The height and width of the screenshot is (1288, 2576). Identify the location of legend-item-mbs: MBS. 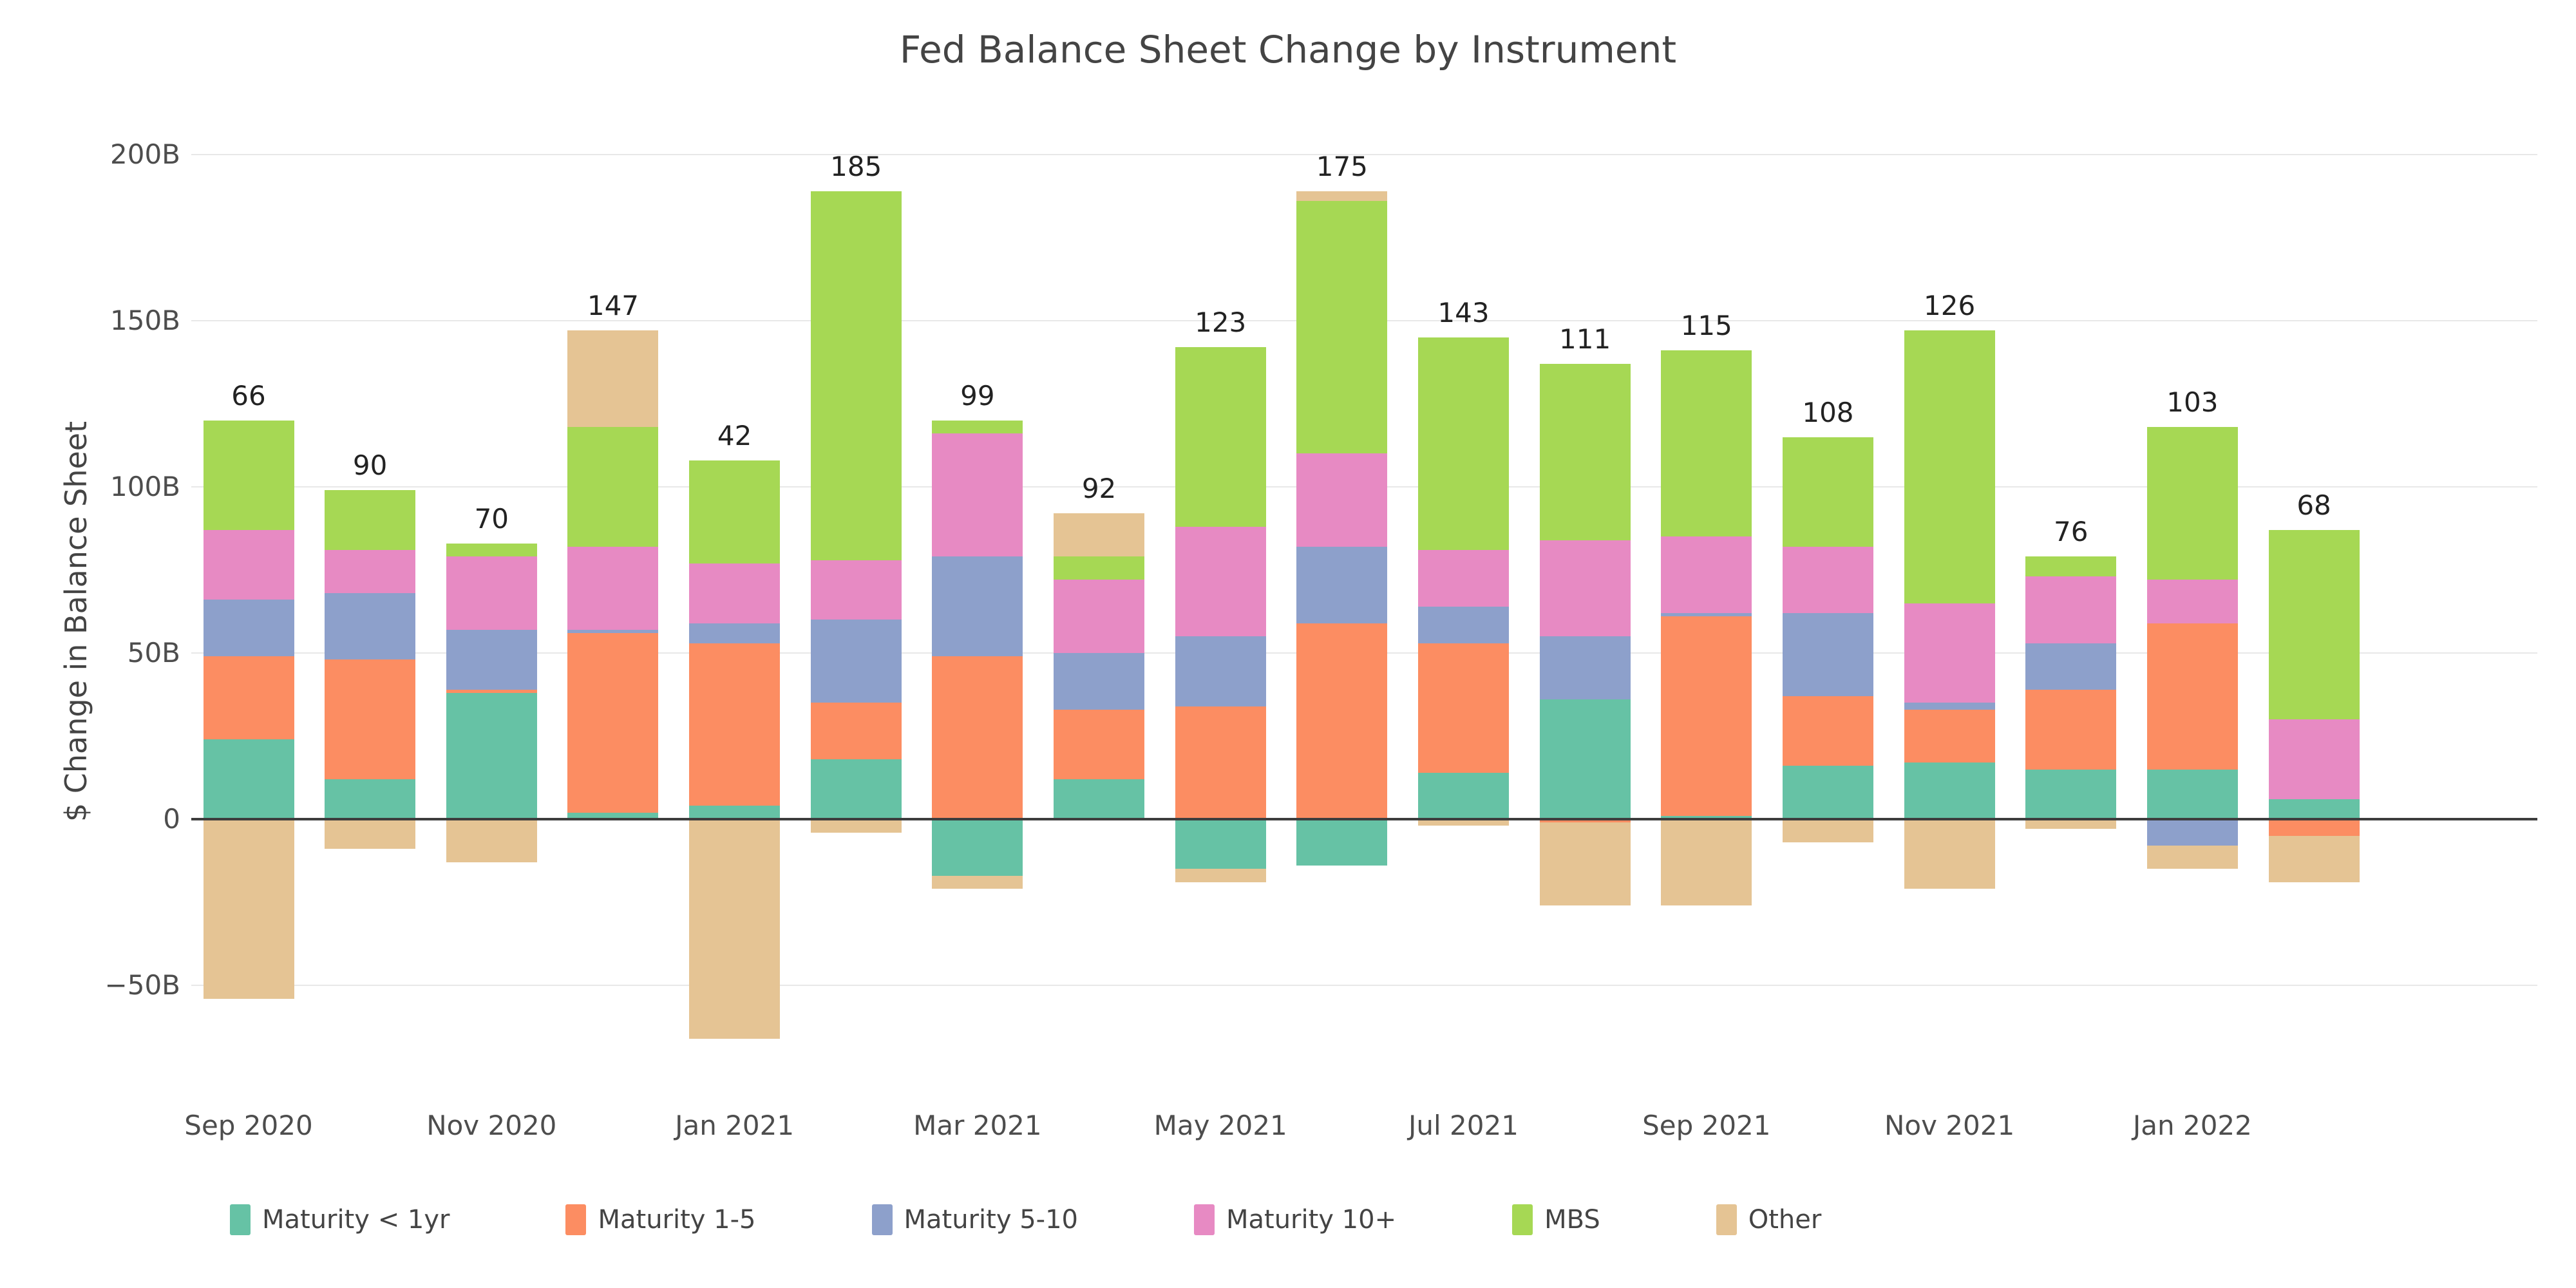
(1556, 1220).